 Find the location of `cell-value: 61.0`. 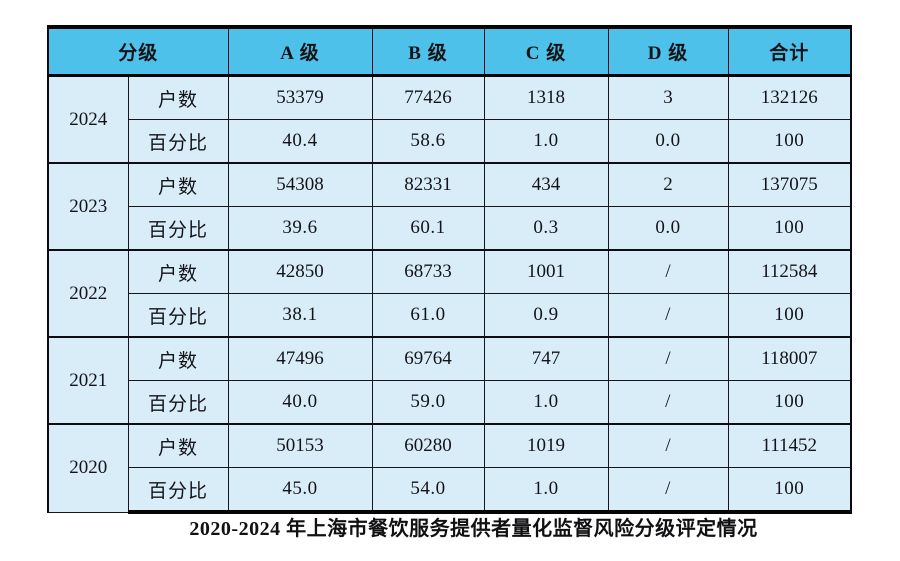

cell-value: 61.0 is located at coordinates (428, 315).